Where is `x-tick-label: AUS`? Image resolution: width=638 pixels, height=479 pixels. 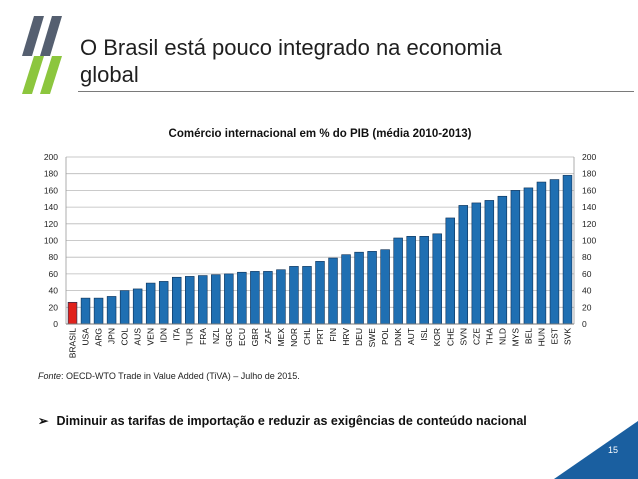
x-tick-label: AUS is located at coordinates (138, 337).